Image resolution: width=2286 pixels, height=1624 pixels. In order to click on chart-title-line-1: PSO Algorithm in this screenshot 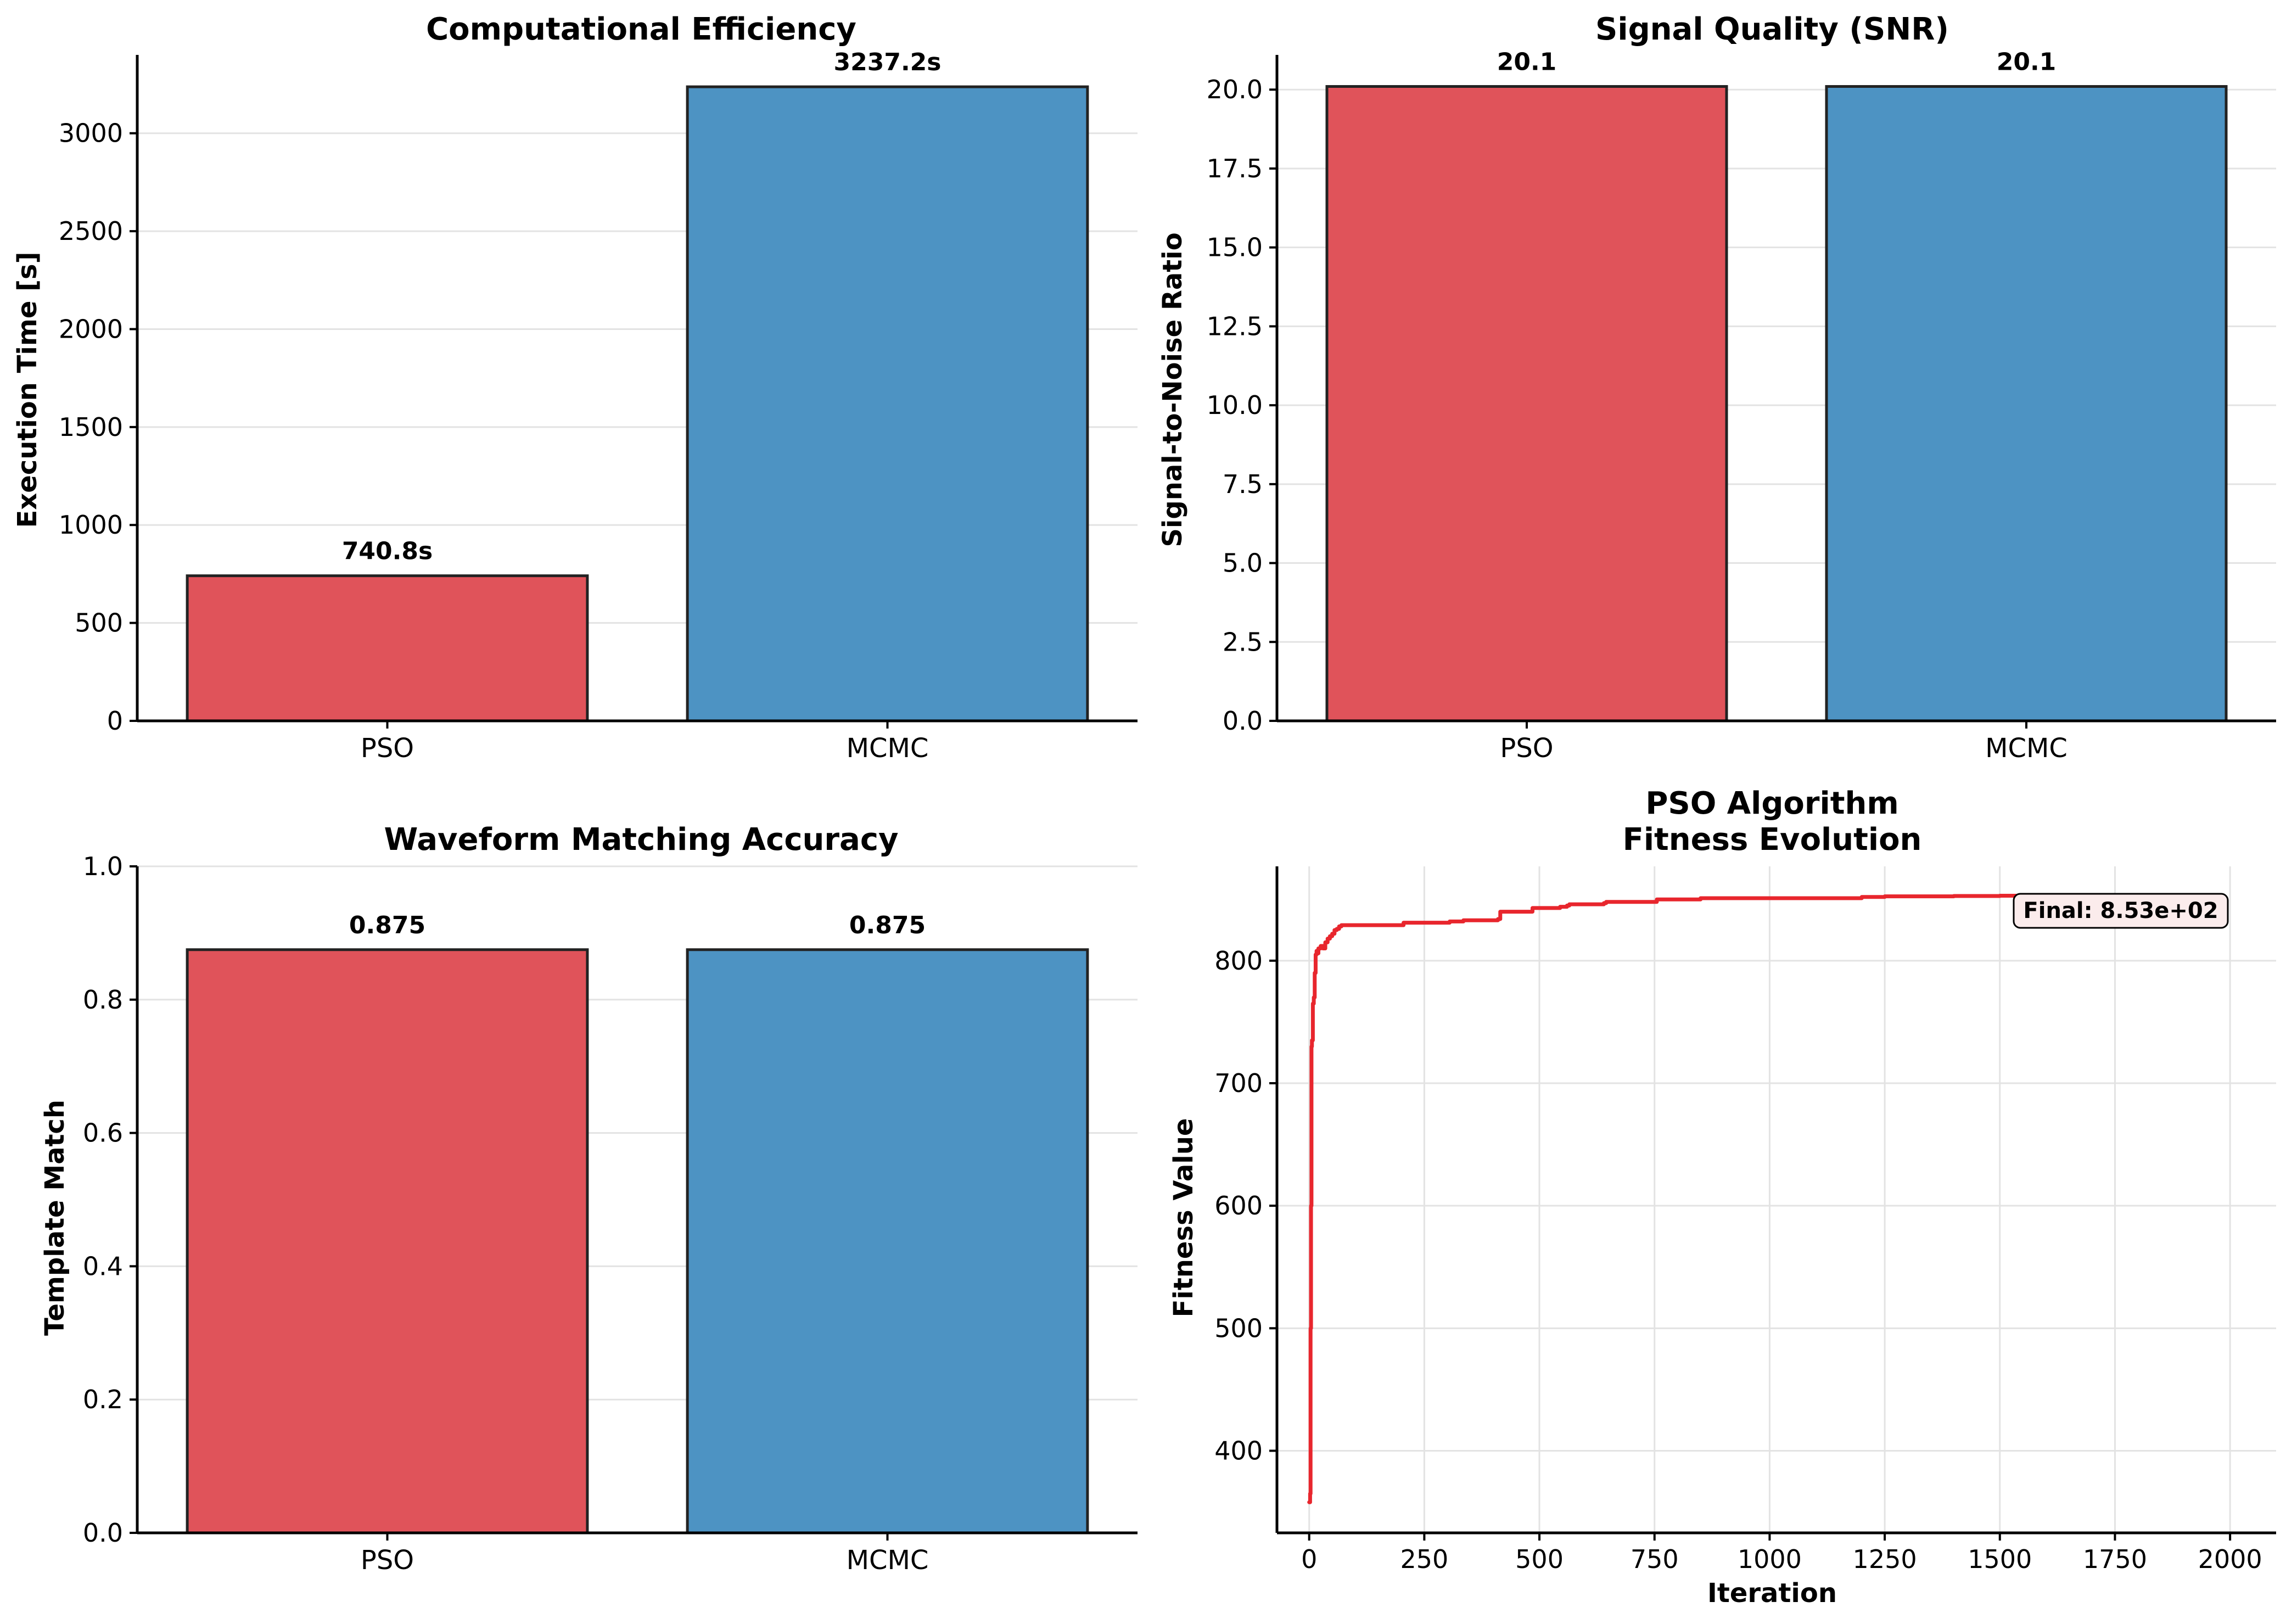, I will do `click(1771, 803)`.